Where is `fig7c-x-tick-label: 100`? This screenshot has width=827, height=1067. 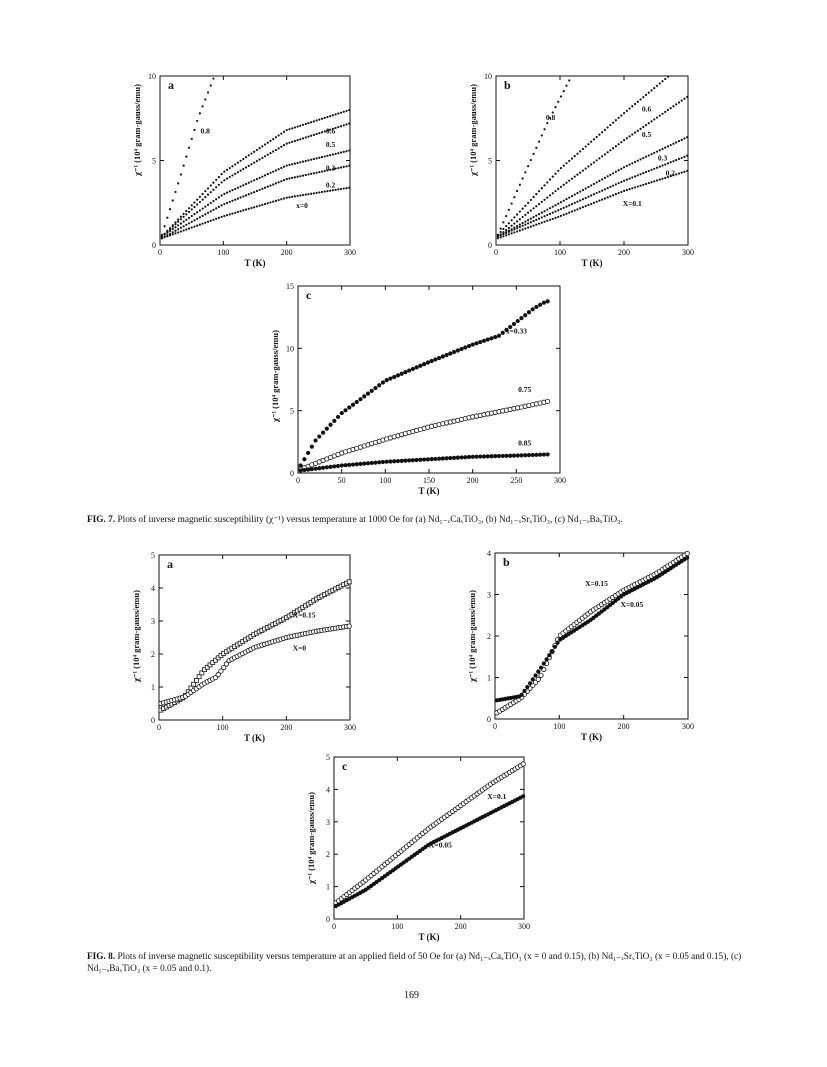 fig7c-x-tick-label: 100 is located at coordinates (385, 480).